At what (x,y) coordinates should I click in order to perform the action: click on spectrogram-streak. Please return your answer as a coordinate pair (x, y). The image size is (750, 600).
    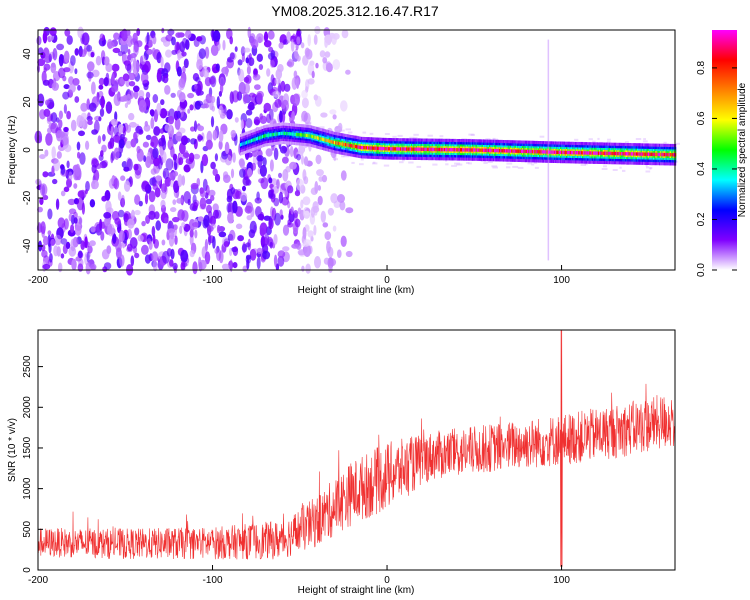
    Looking at the image, I should click on (548, 150).